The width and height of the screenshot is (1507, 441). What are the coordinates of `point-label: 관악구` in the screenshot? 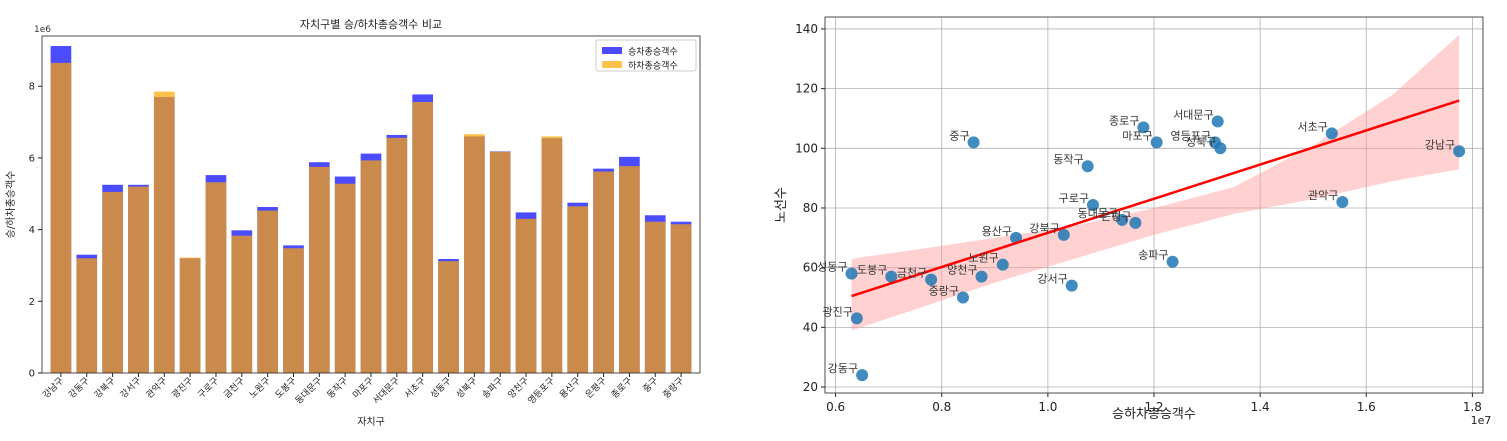 It's located at (1323, 195).